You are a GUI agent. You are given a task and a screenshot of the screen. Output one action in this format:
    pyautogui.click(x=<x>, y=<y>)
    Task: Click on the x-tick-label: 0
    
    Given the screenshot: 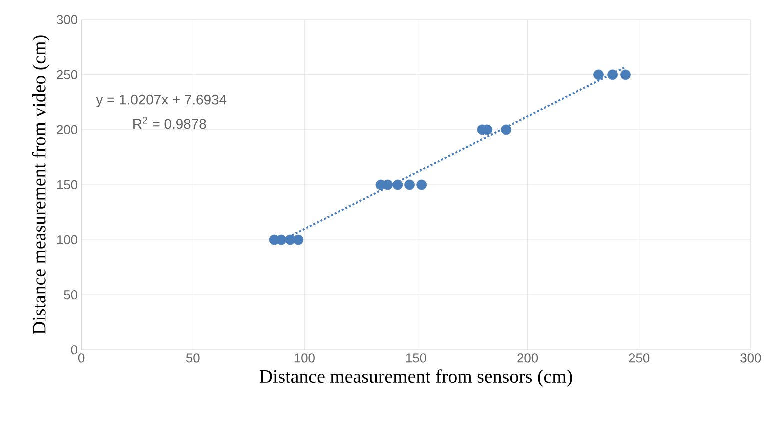 What is the action you would take?
    pyautogui.click(x=81, y=358)
    